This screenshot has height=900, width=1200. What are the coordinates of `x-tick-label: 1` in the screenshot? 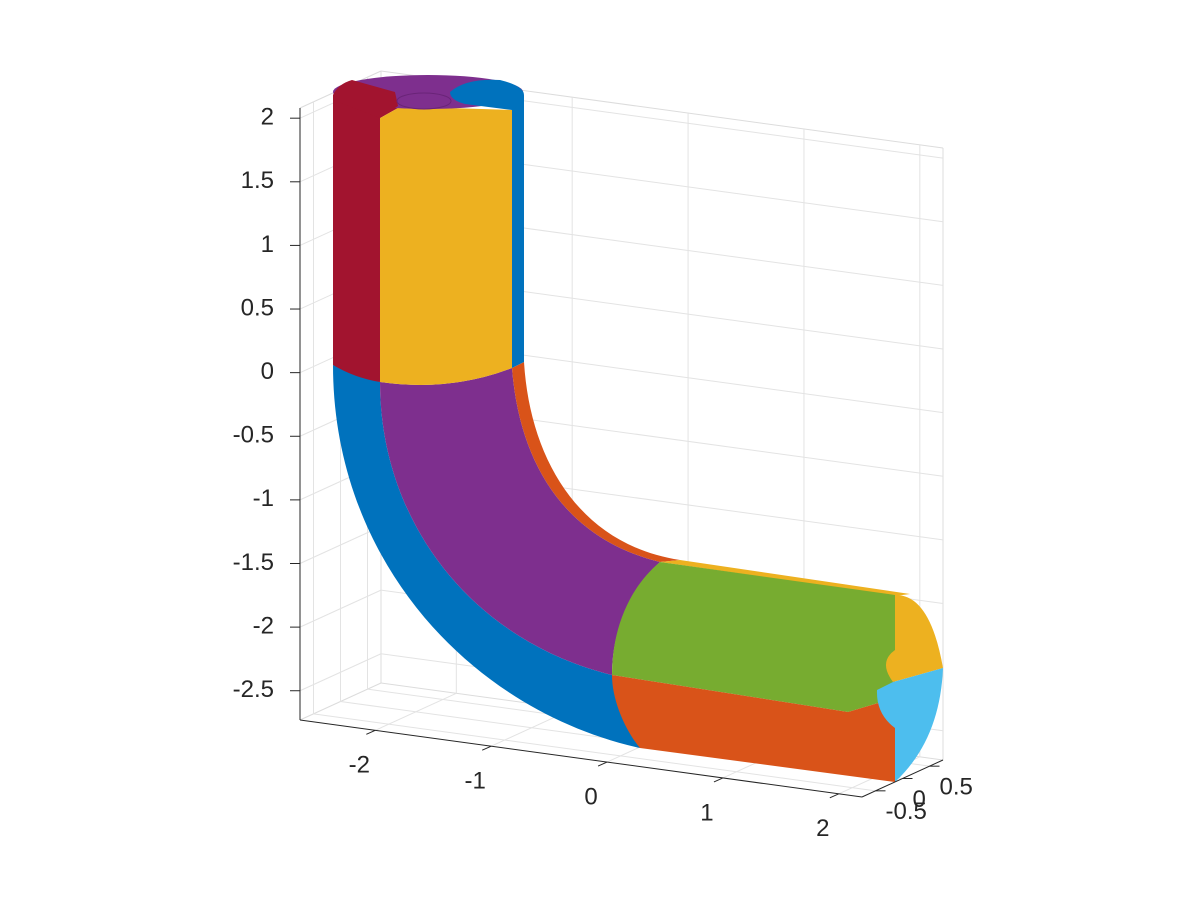 It's located at (706, 812).